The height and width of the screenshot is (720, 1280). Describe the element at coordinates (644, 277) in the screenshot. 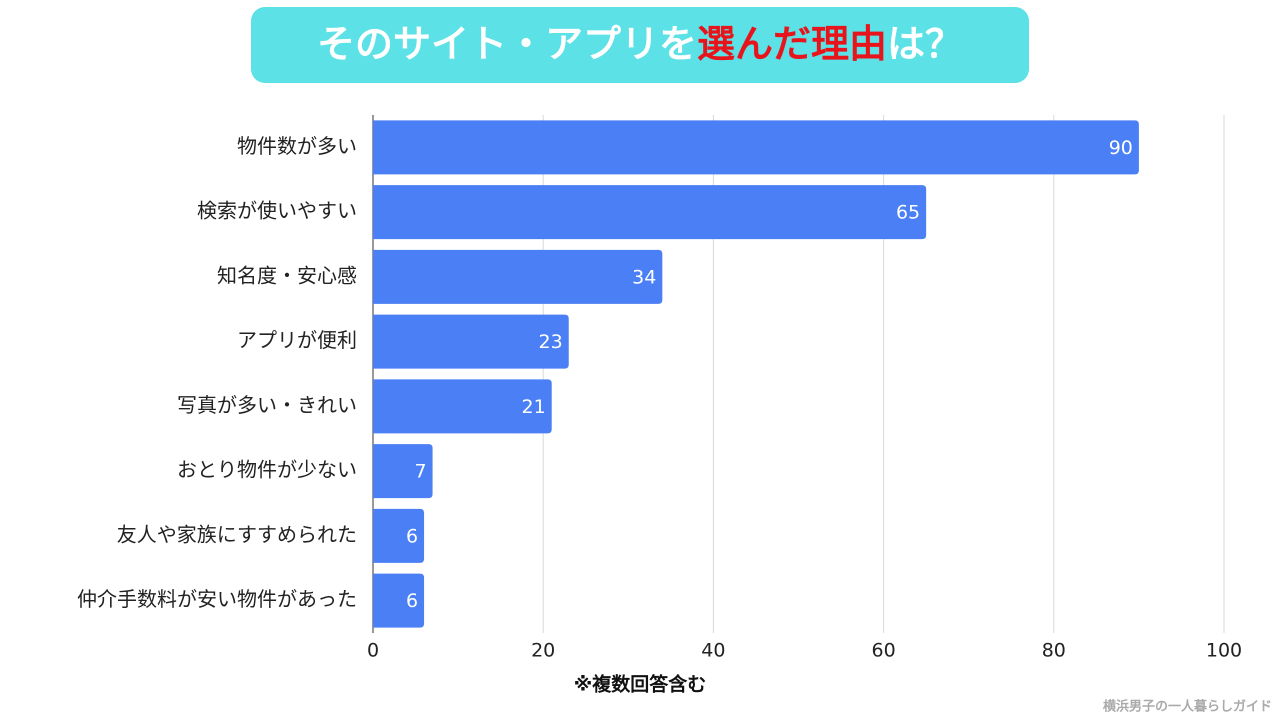

I see `value-label: 34` at that location.